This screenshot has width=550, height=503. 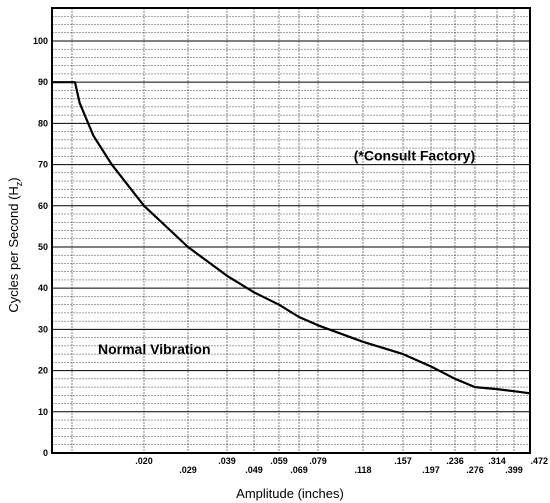 I want to click on x-tick-label: .118, so click(x=362, y=470).